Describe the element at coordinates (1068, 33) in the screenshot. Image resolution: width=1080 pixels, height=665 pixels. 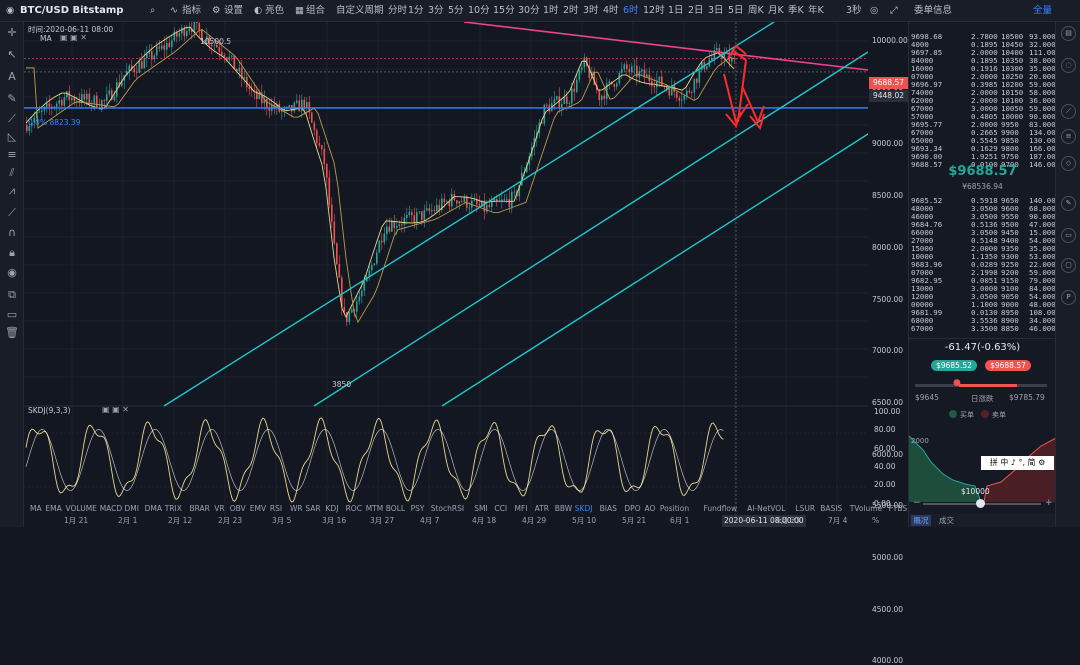
I see `book-icon: ▤` at that location.